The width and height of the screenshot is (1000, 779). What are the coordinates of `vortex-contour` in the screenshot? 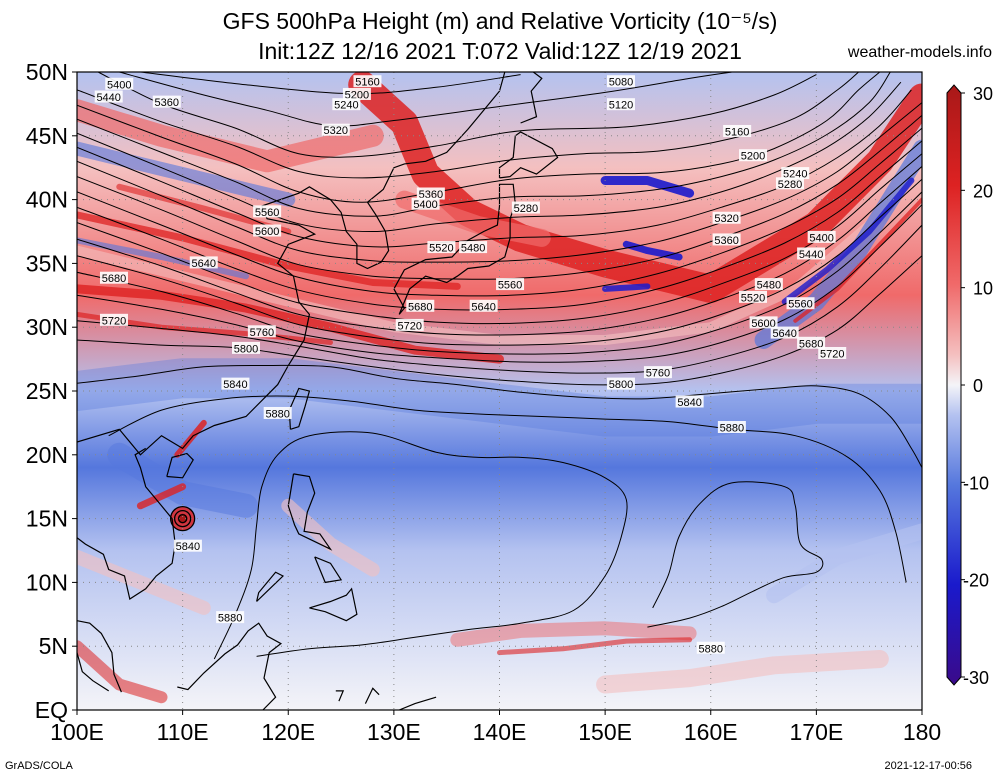 It's located at (182, 518).